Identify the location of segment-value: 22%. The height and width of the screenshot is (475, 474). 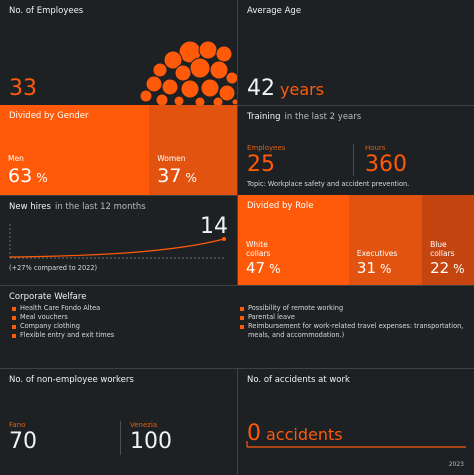
(447, 268).